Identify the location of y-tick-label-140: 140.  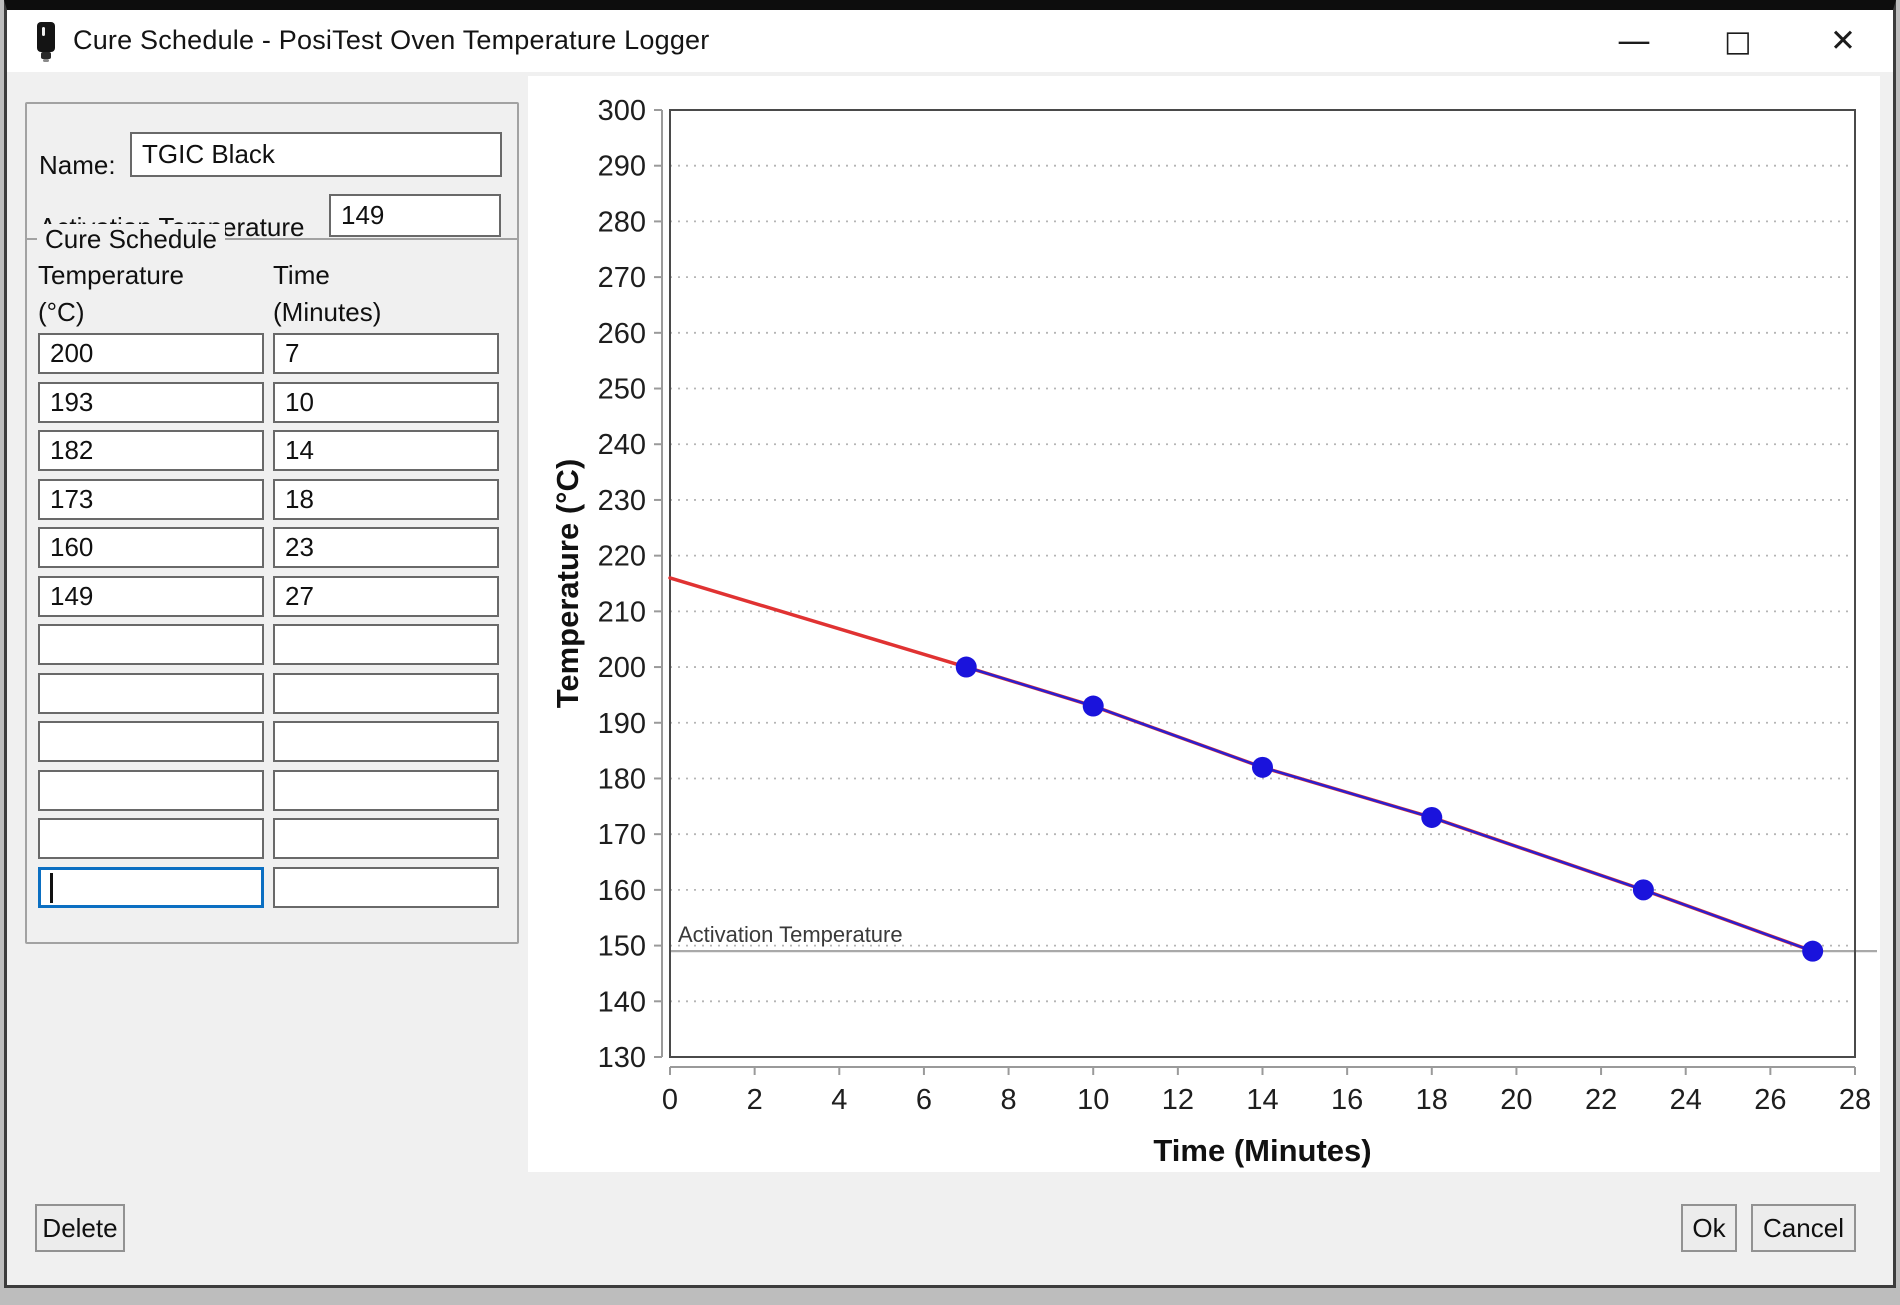
(622, 1002).